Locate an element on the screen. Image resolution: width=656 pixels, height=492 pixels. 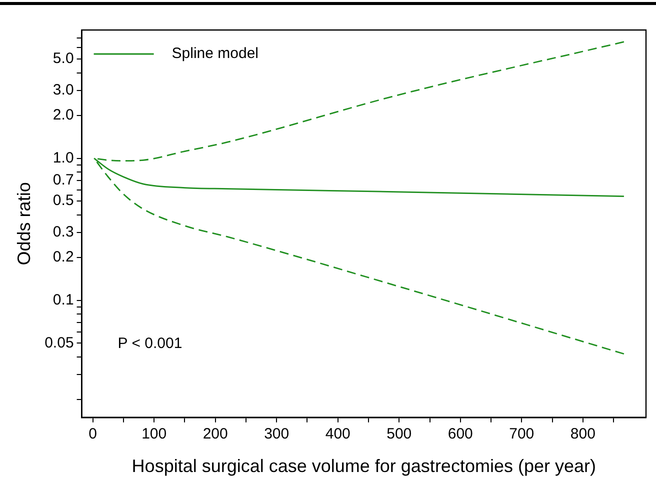
y-tick-label: 5.0 is located at coordinates (63, 59).